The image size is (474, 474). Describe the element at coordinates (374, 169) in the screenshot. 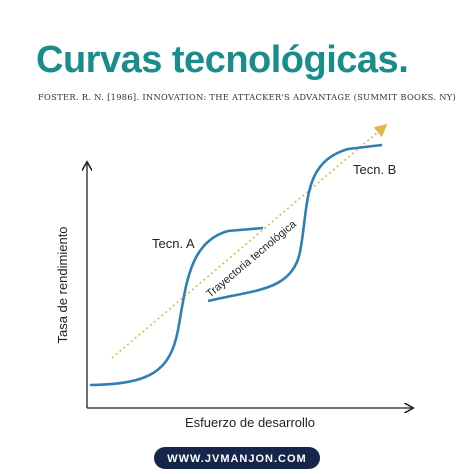

I see `curve-b-label: Tecn. B` at that location.